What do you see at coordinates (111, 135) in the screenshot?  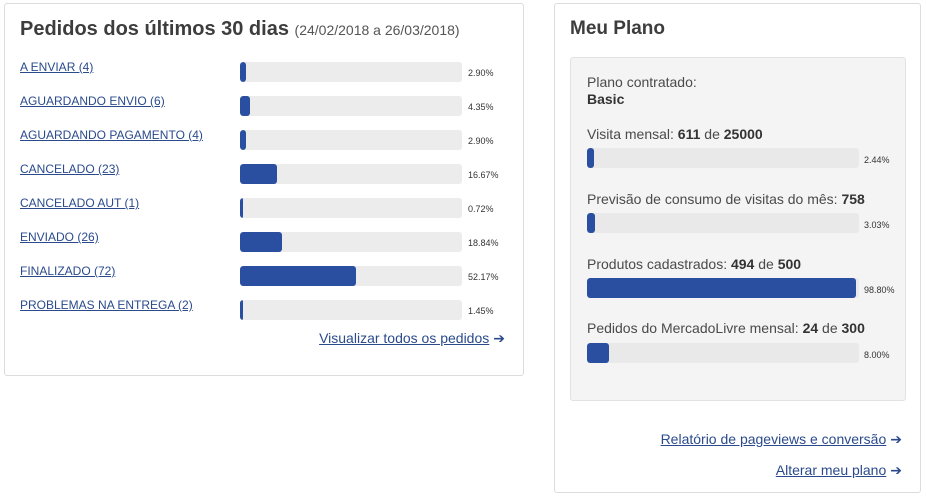 I see `order-status-link: AGUARDANDO PAGAMENTO (4)` at bounding box center [111, 135].